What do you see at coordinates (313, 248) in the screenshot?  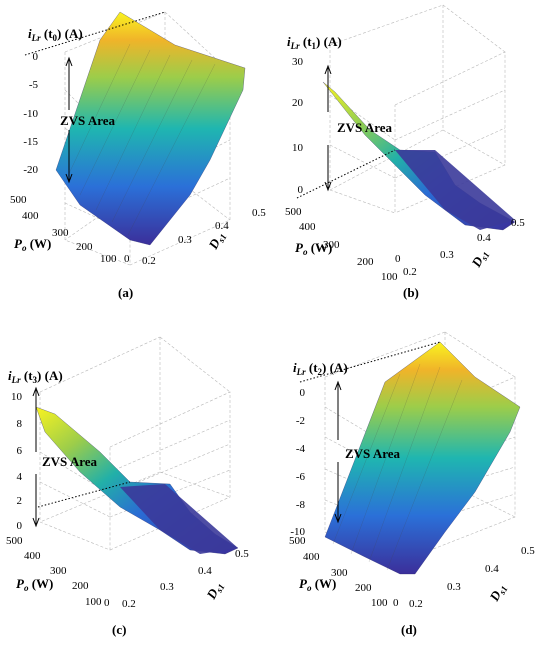 I see `x-axis-title-b: Po (W)` at bounding box center [313, 248].